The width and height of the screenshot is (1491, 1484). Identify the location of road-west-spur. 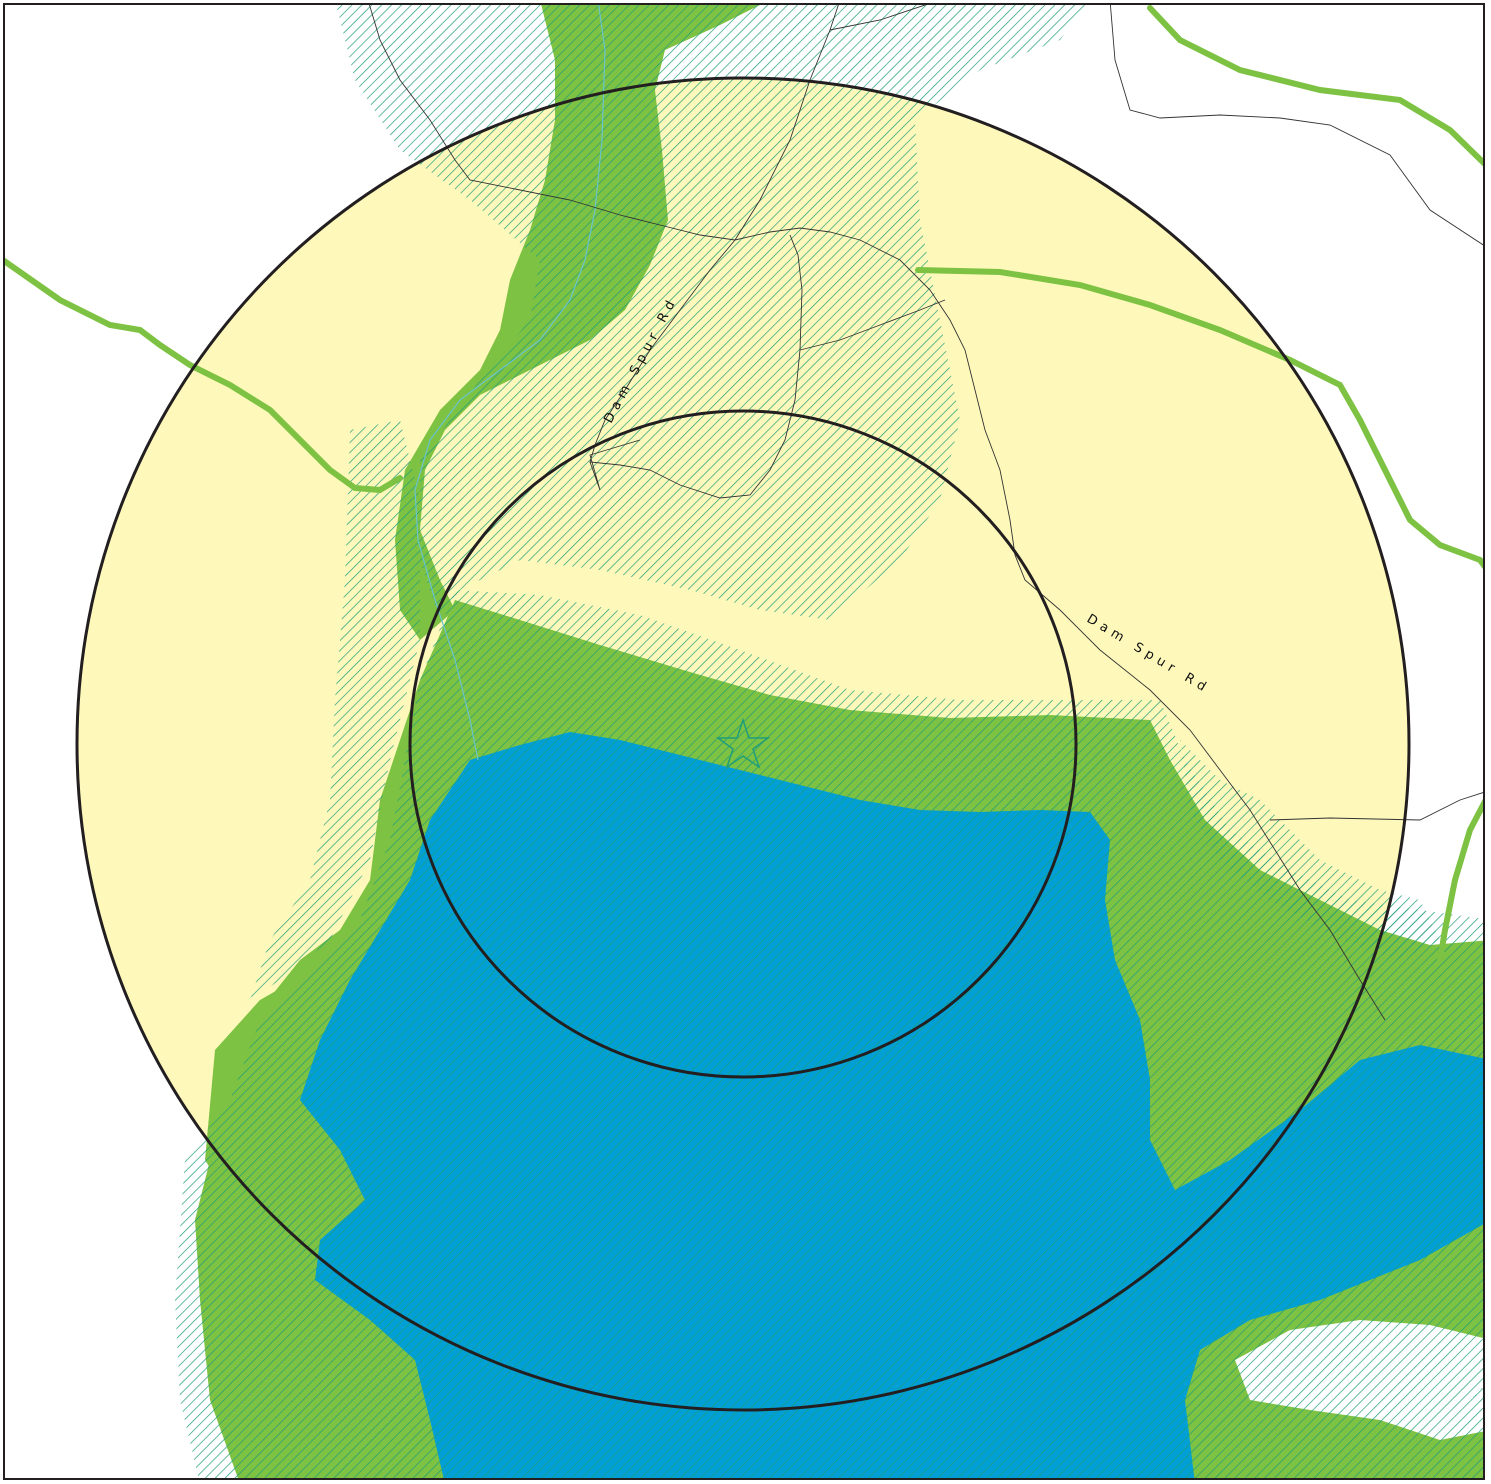
(615, 465).